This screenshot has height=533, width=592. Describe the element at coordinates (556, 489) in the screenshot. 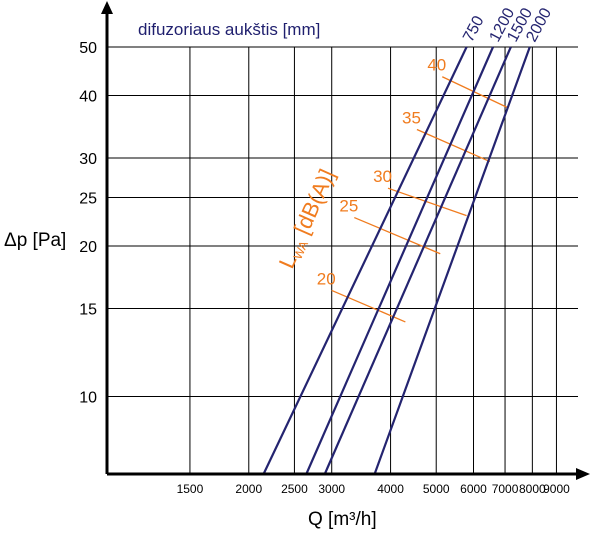

I see `x-tick-label: 9000` at that location.